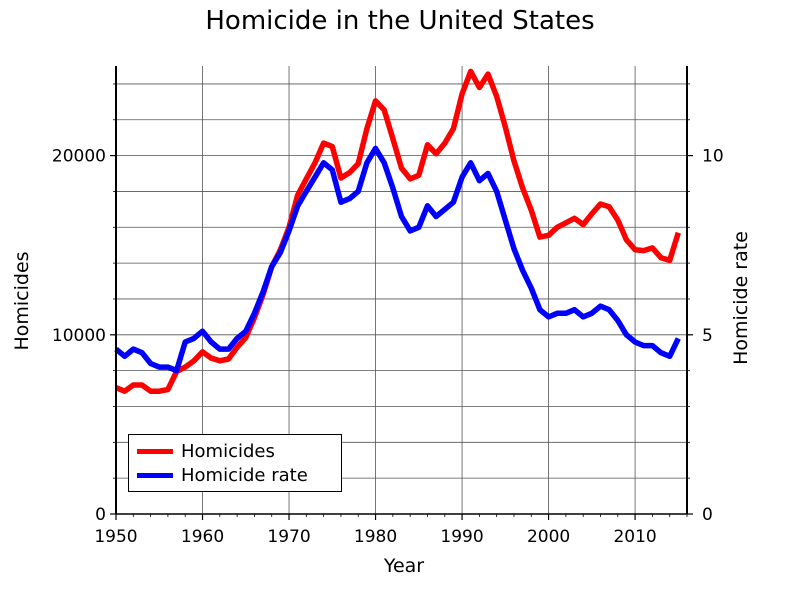 This screenshot has width=800, height=598. What do you see at coordinates (155, 451) in the screenshot?
I see `legend-swatch-homicides` at bounding box center [155, 451].